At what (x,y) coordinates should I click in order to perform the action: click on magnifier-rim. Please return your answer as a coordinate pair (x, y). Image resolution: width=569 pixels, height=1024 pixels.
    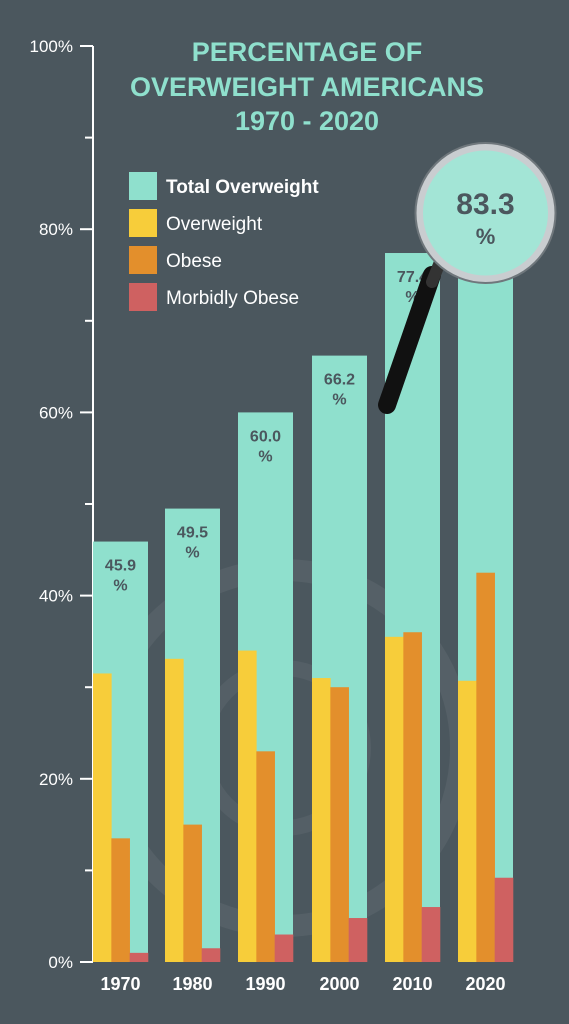
    Looking at the image, I should click on (485, 213).